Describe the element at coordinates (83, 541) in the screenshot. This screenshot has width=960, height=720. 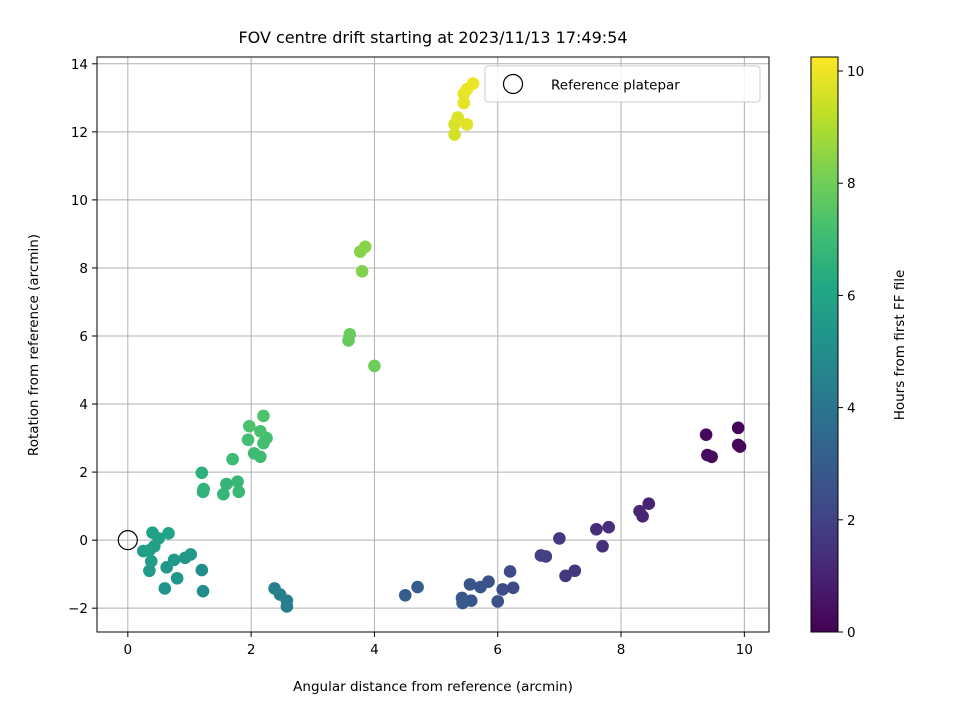
I see `y-tick-label: 0` at that location.